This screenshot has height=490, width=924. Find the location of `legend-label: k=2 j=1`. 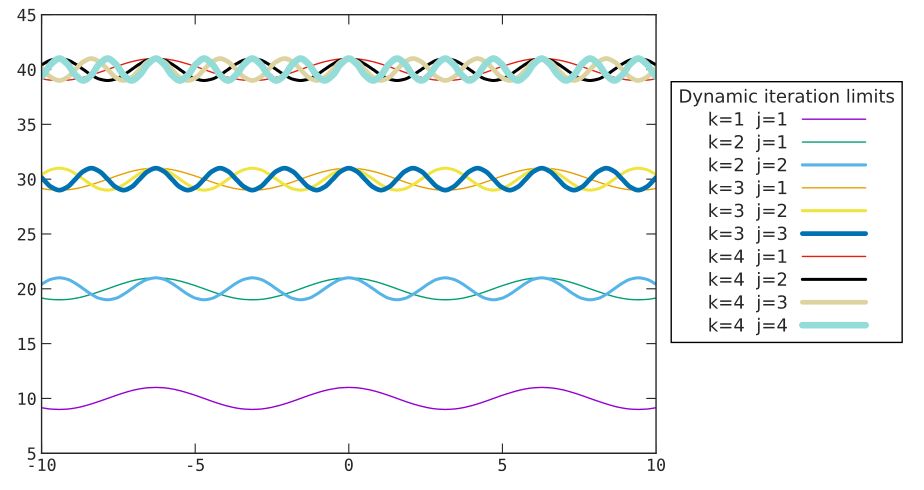

legend-label: k=2 j=1 is located at coordinates (747, 143).